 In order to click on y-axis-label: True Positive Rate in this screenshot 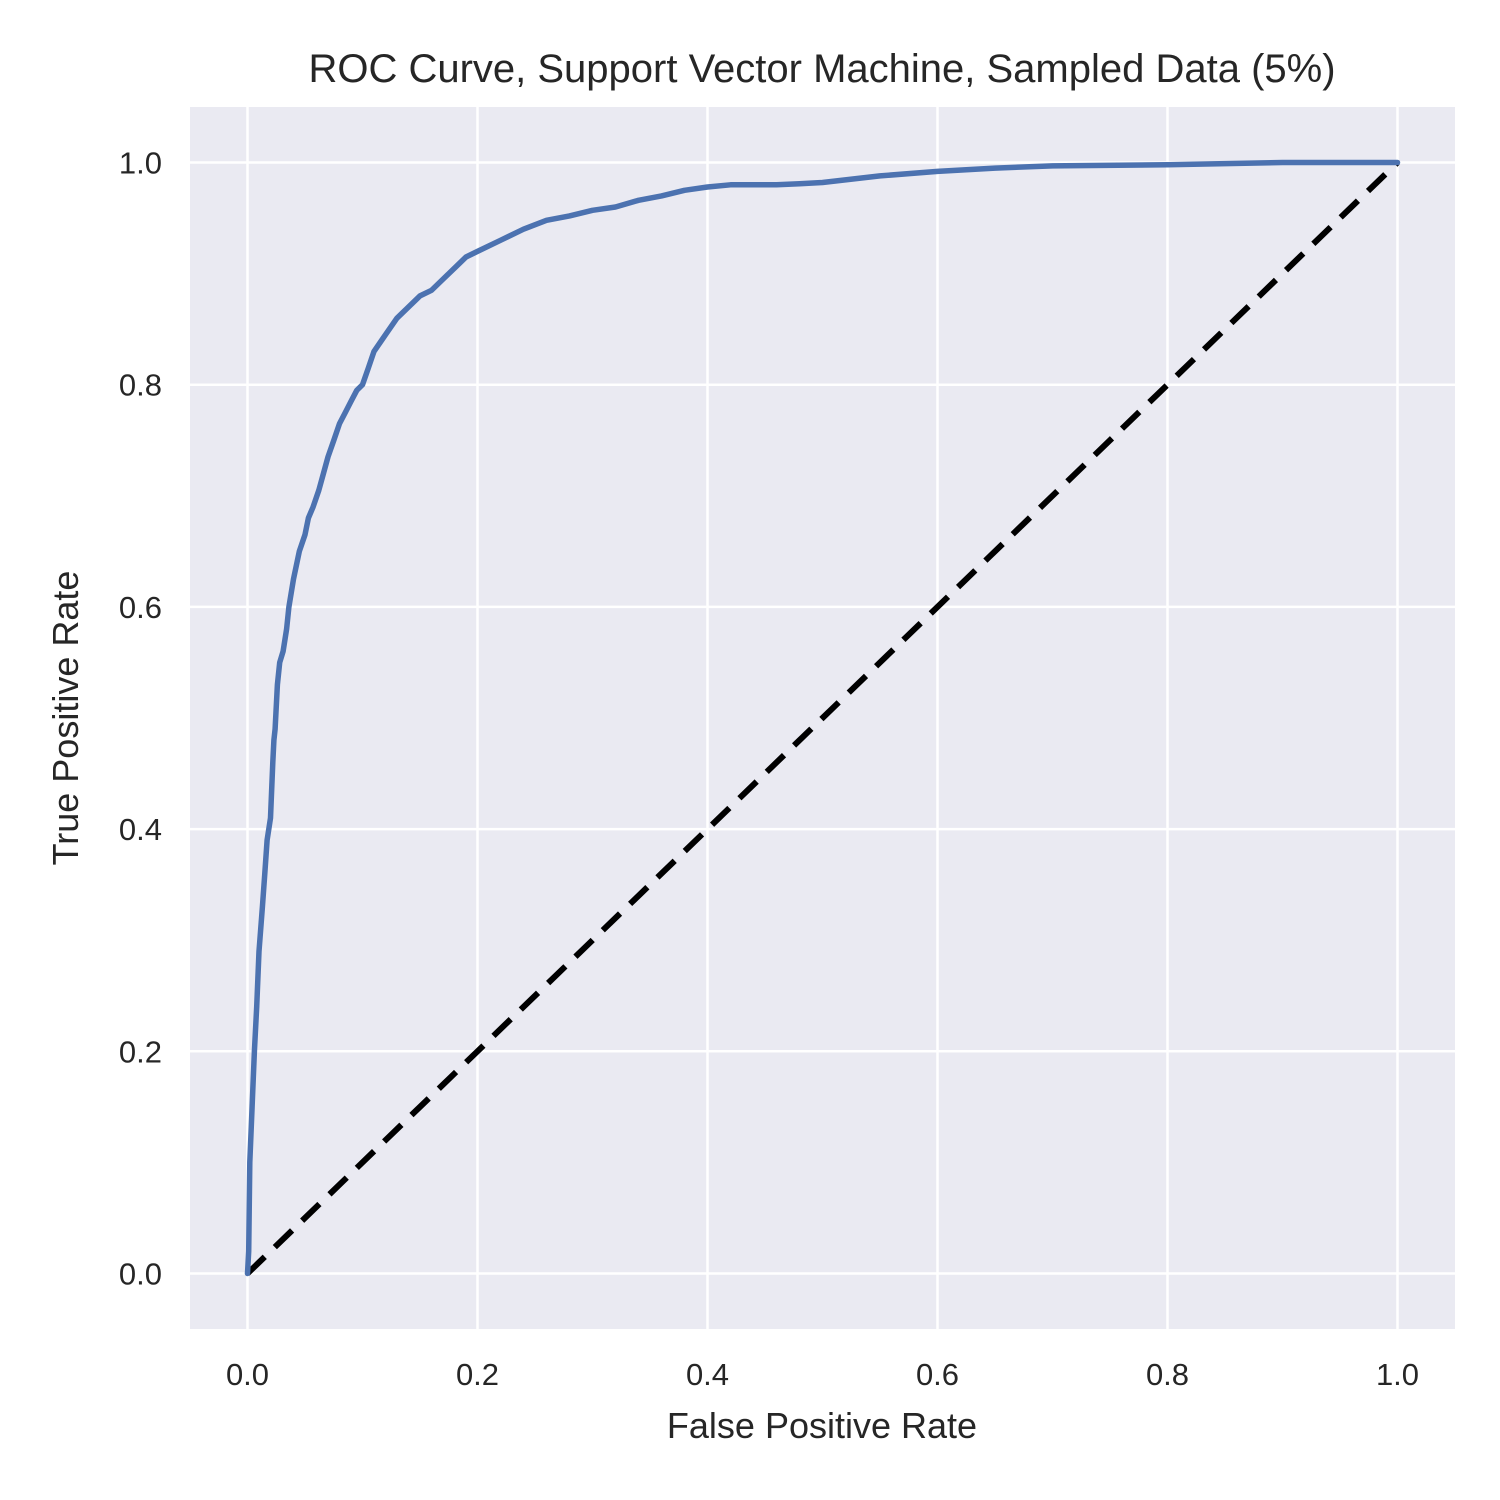, I will do `click(65, 718)`.